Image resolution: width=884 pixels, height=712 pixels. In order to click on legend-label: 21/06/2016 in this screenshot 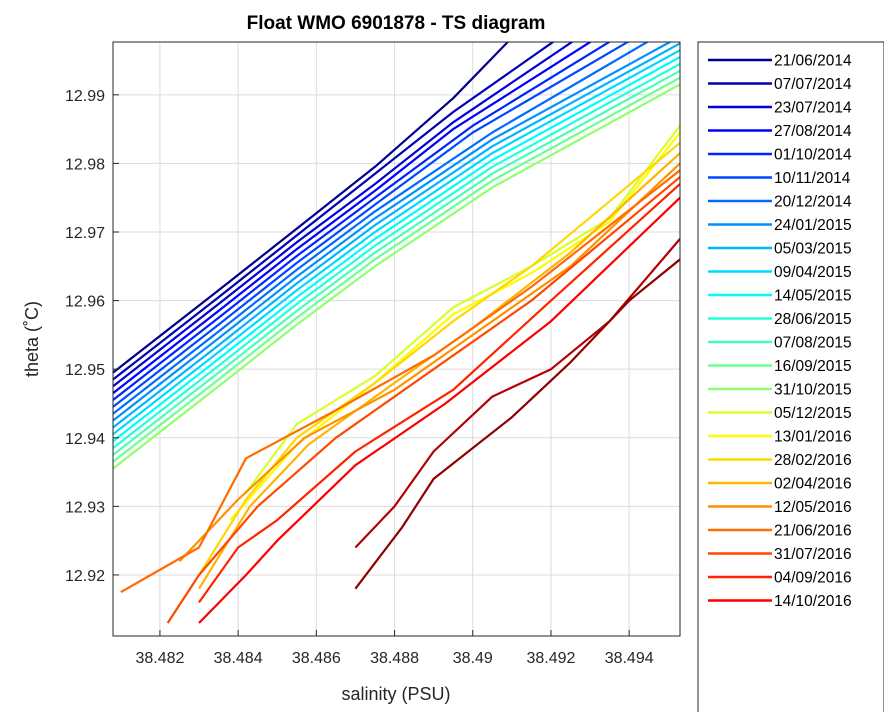, I will do `click(813, 531)`.